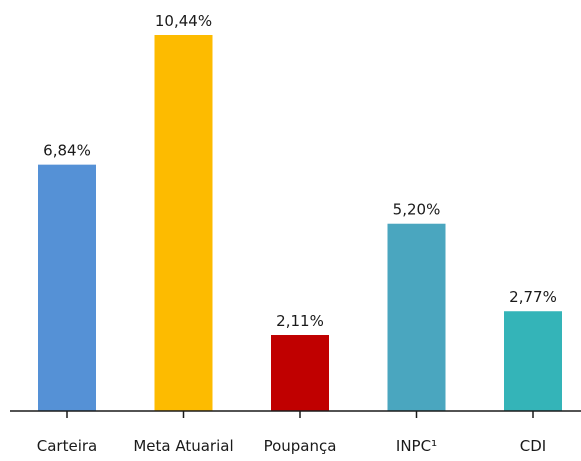 The image size is (581, 461). What do you see at coordinates (183, 446) in the screenshot?
I see `category-label-1: Meta Atuarial` at bounding box center [183, 446].